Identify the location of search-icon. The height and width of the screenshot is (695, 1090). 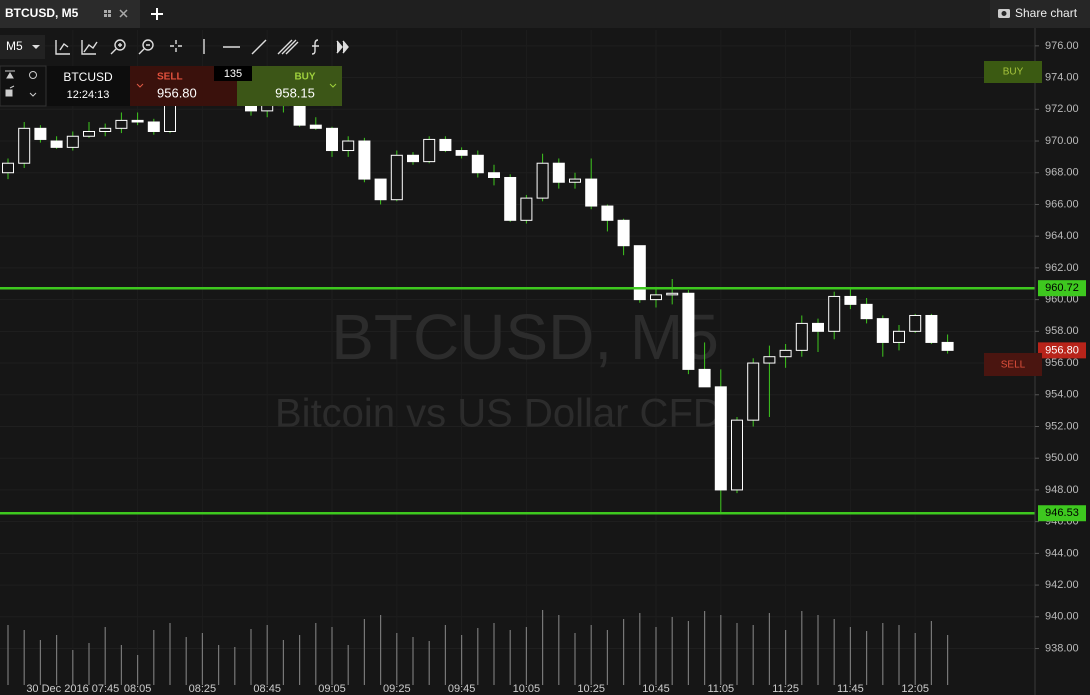
(33, 75).